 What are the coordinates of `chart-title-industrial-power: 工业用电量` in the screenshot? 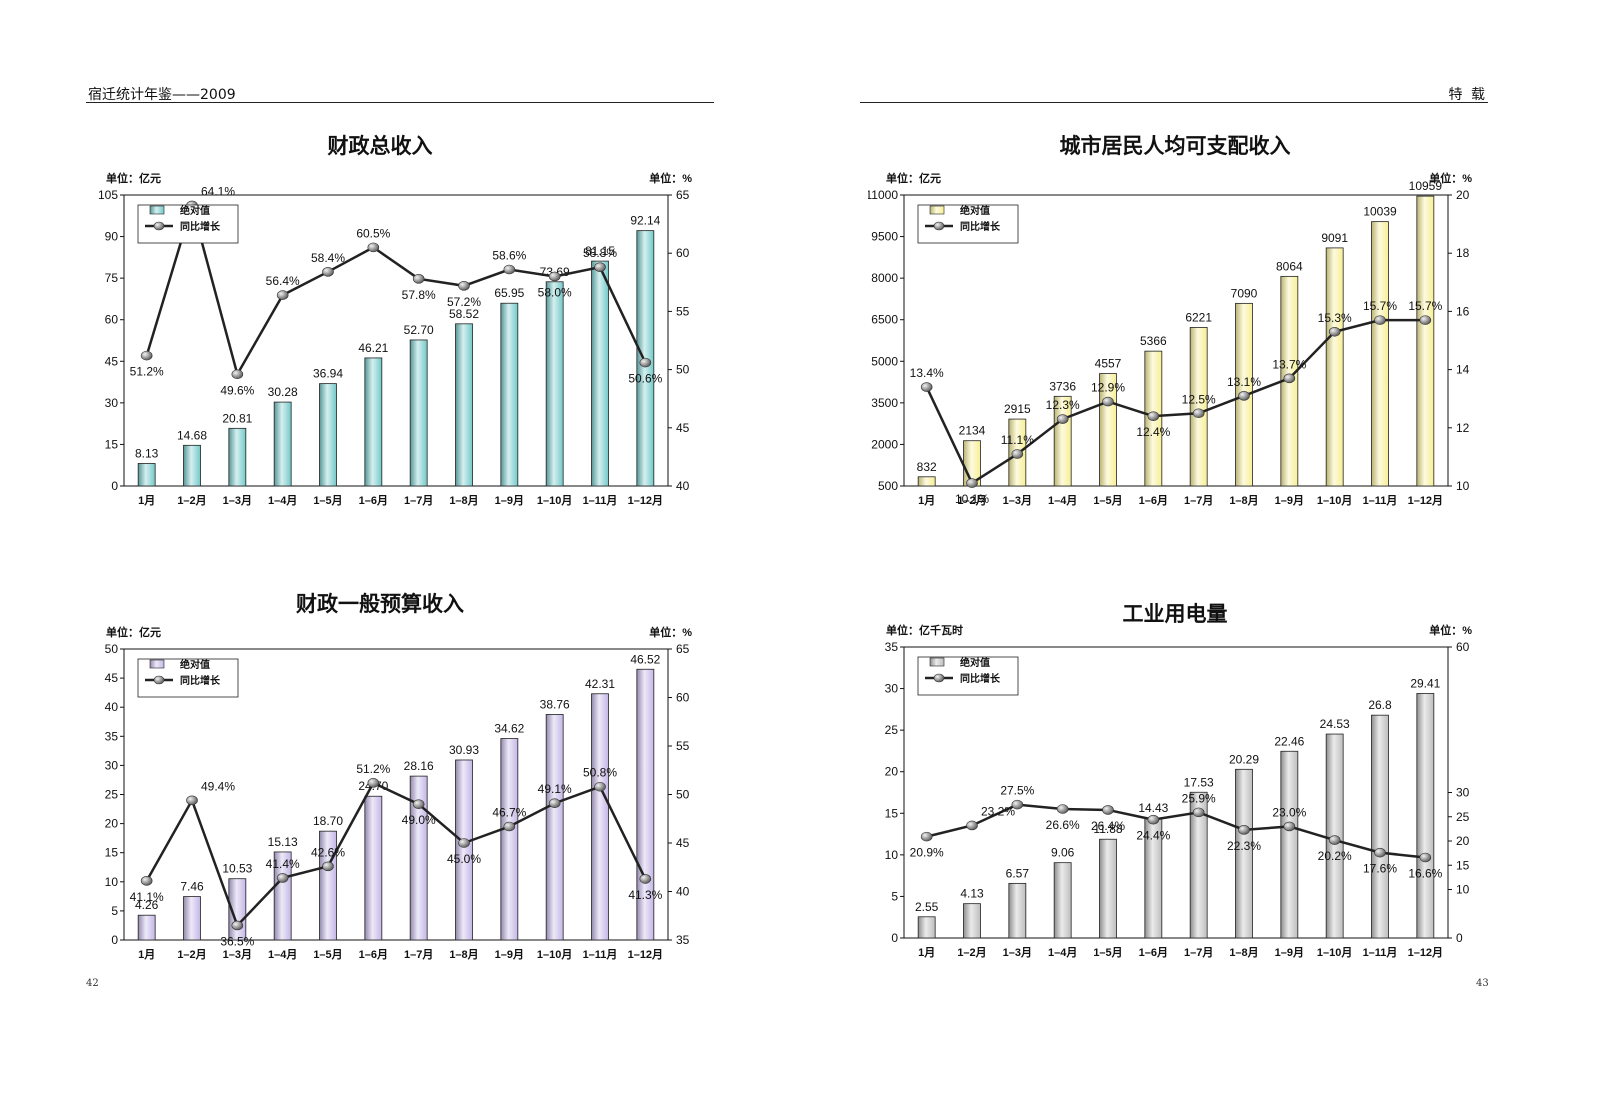 It's located at (1175, 614).